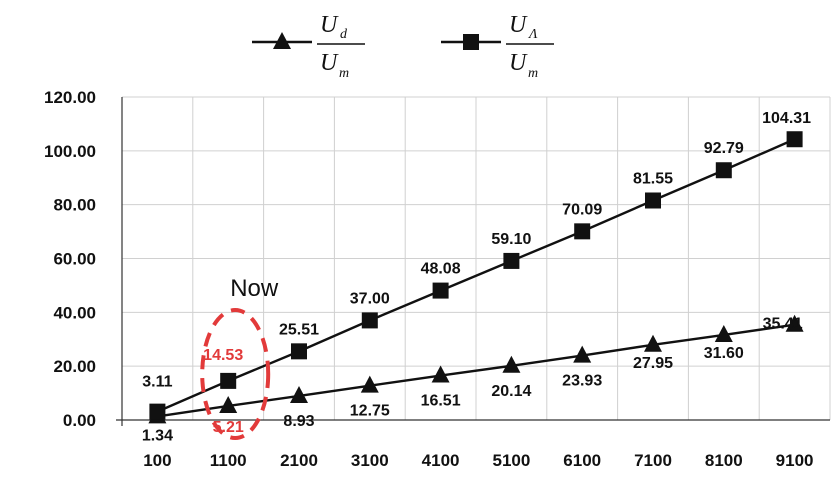  What do you see at coordinates (157, 435) in the screenshot?
I see `data-label: 1.34` at bounding box center [157, 435].